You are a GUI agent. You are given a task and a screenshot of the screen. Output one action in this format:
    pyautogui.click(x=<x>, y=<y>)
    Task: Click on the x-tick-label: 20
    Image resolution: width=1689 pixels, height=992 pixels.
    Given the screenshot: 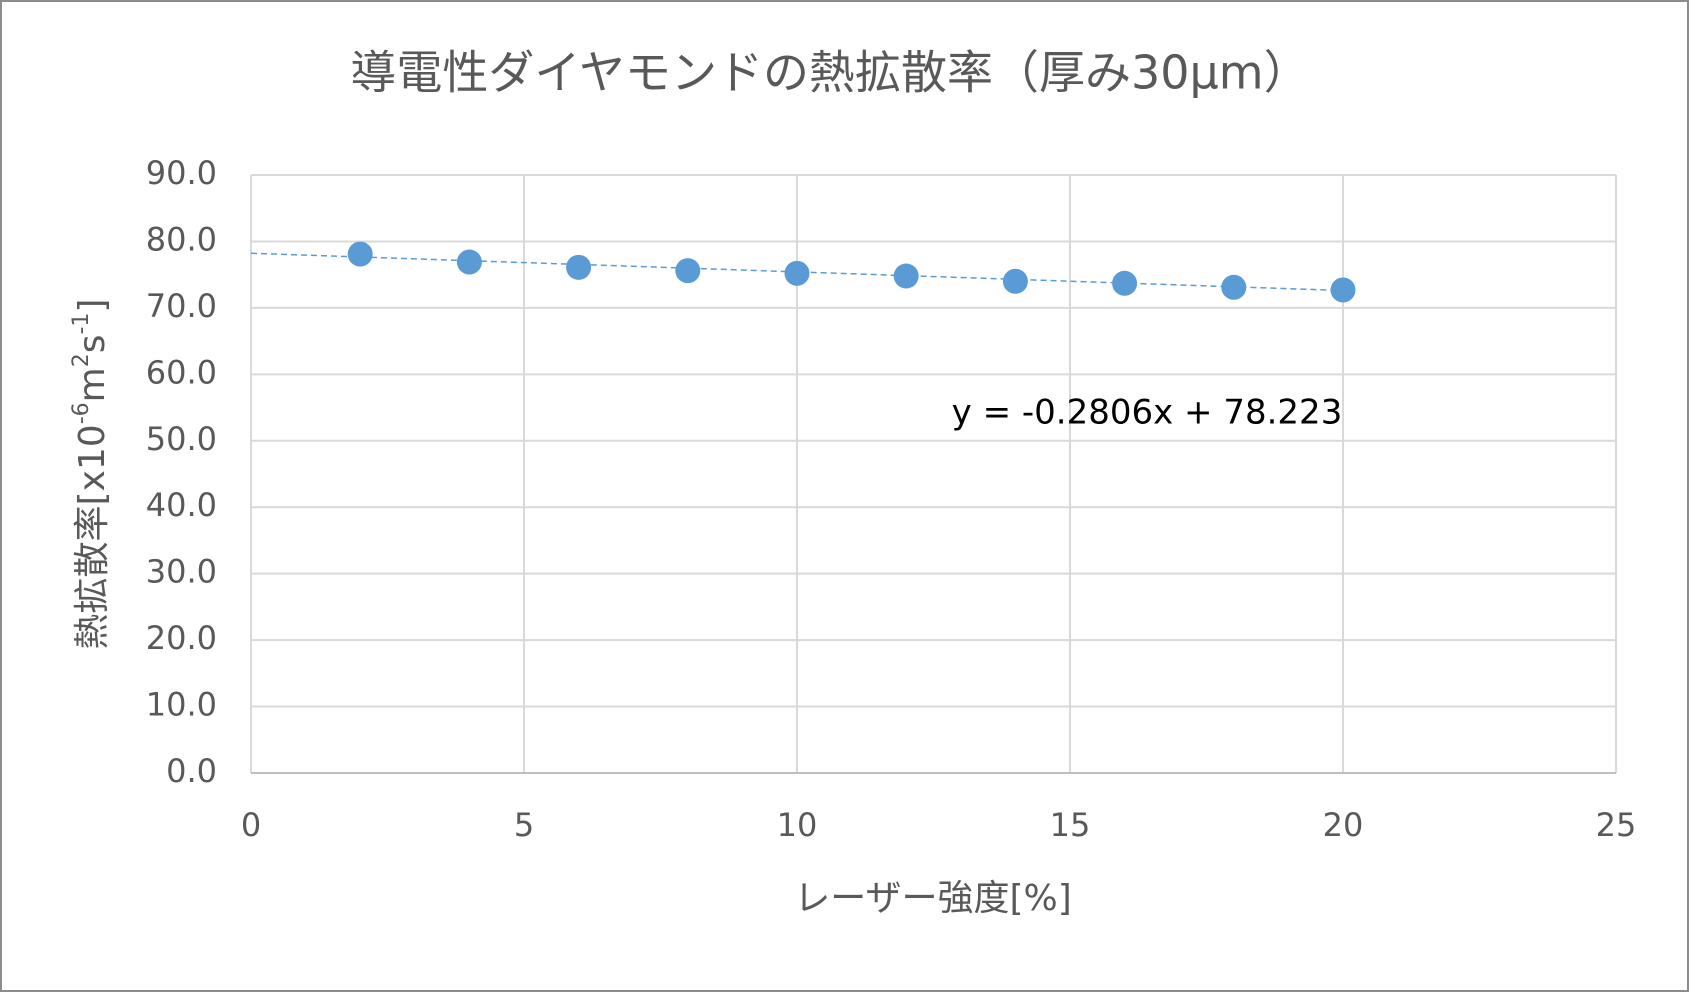 What is the action you would take?
    pyautogui.click(x=1343, y=825)
    